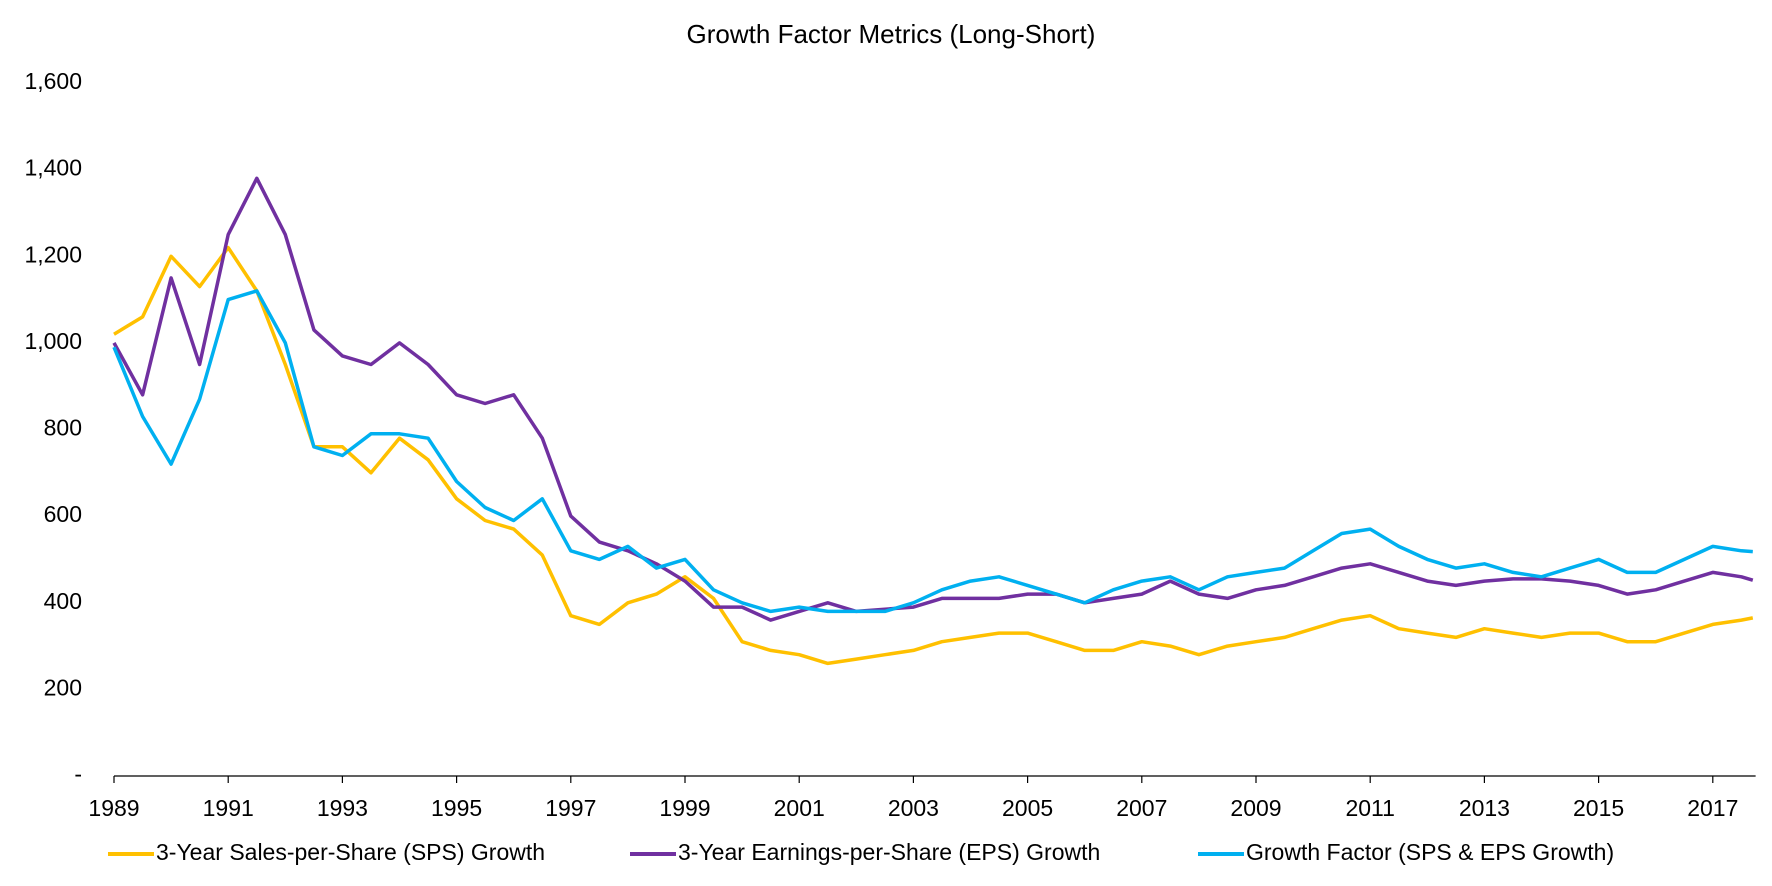  What do you see at coordinates (1712, 808) in the screenshot?
I see `x-tick-label: 2017` at bounding box center [1712, 808].